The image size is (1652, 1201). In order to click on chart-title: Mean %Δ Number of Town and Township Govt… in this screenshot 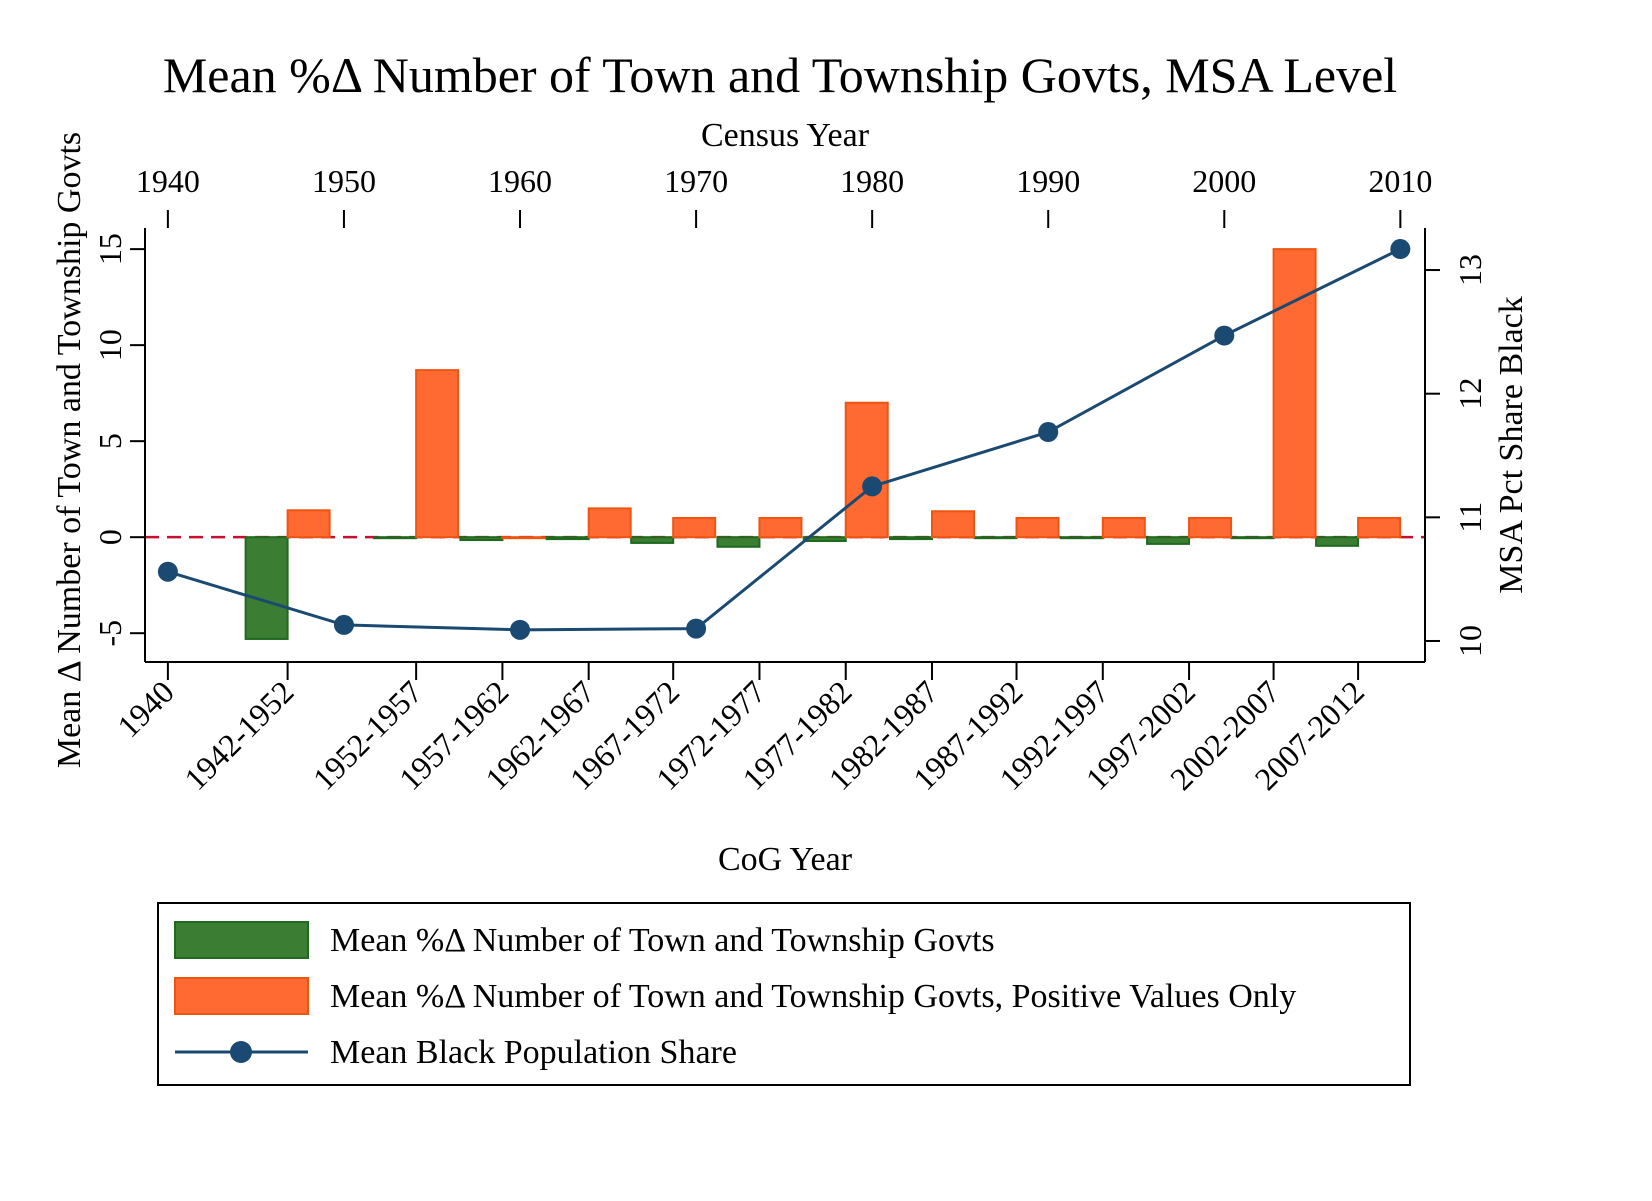, I will do `click(780, 75)`.